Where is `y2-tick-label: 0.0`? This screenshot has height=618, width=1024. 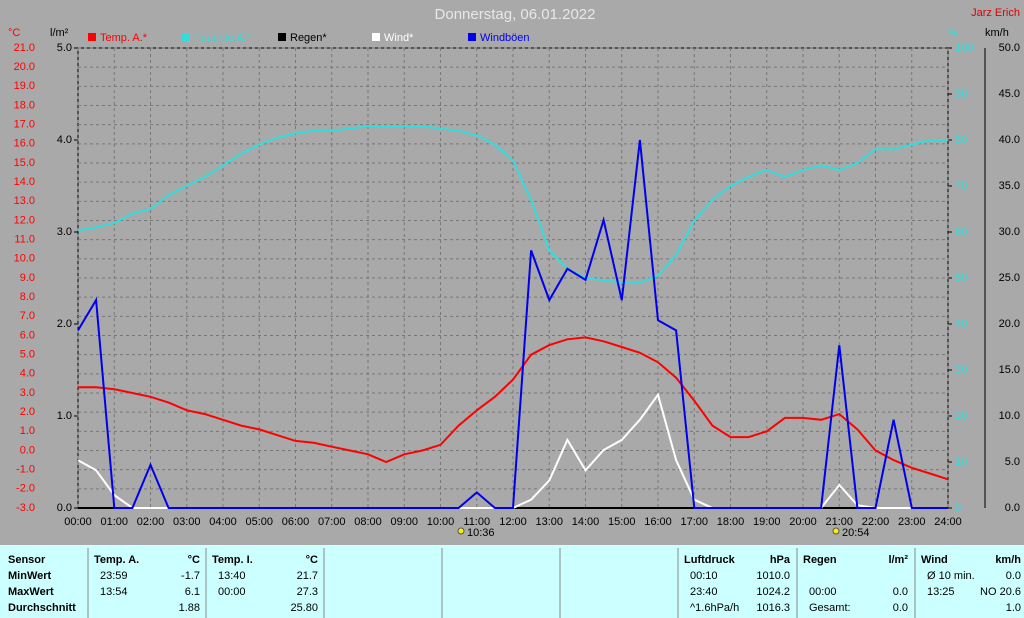 y2-tick-label: 0.0 is located at coordinates (64, 508).